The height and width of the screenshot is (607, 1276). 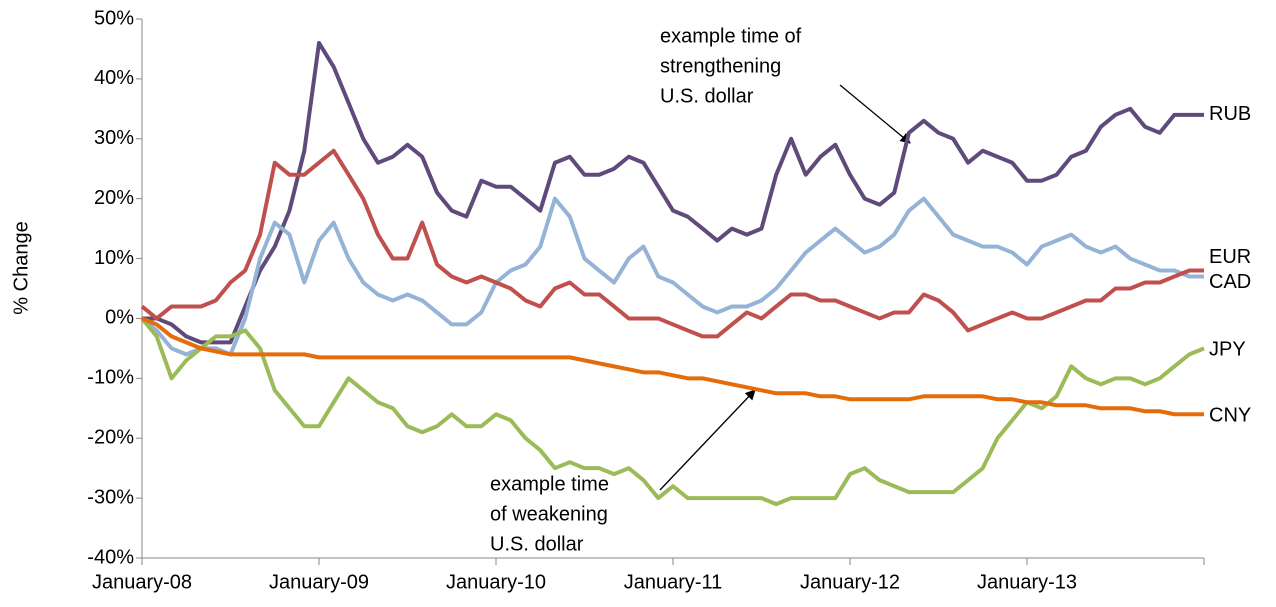 What do you see at coordinates (1230, 282) in the screenshot?
I see `series-label: CAD` at bounding box center [1230, 282].